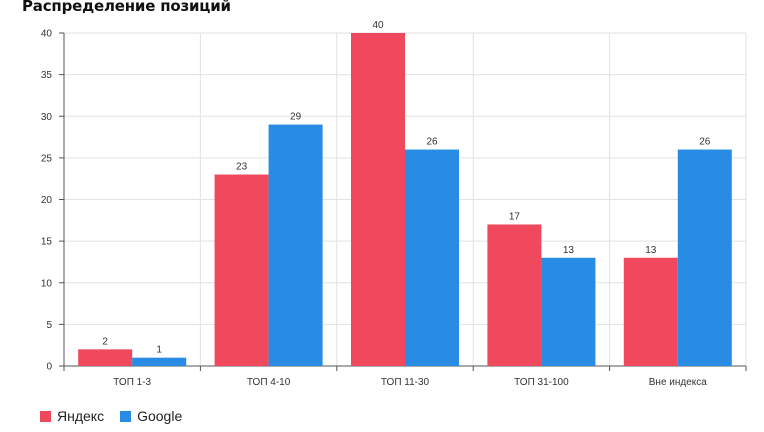  Describe the element at coordinates (45, 416) in the screenshot. I see `legend-swatch-yandex` at that location.